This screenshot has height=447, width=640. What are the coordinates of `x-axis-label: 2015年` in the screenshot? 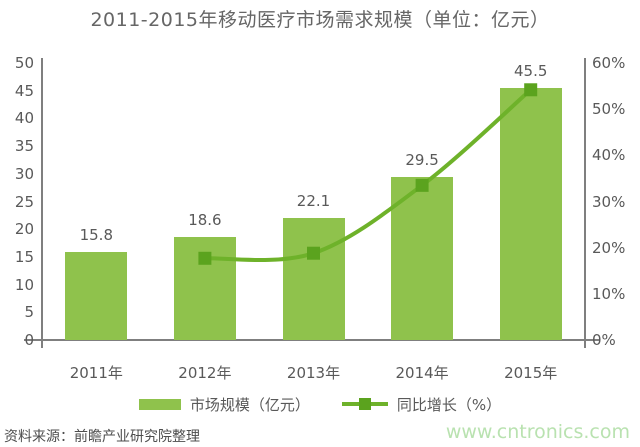 It's located at (531, 373).